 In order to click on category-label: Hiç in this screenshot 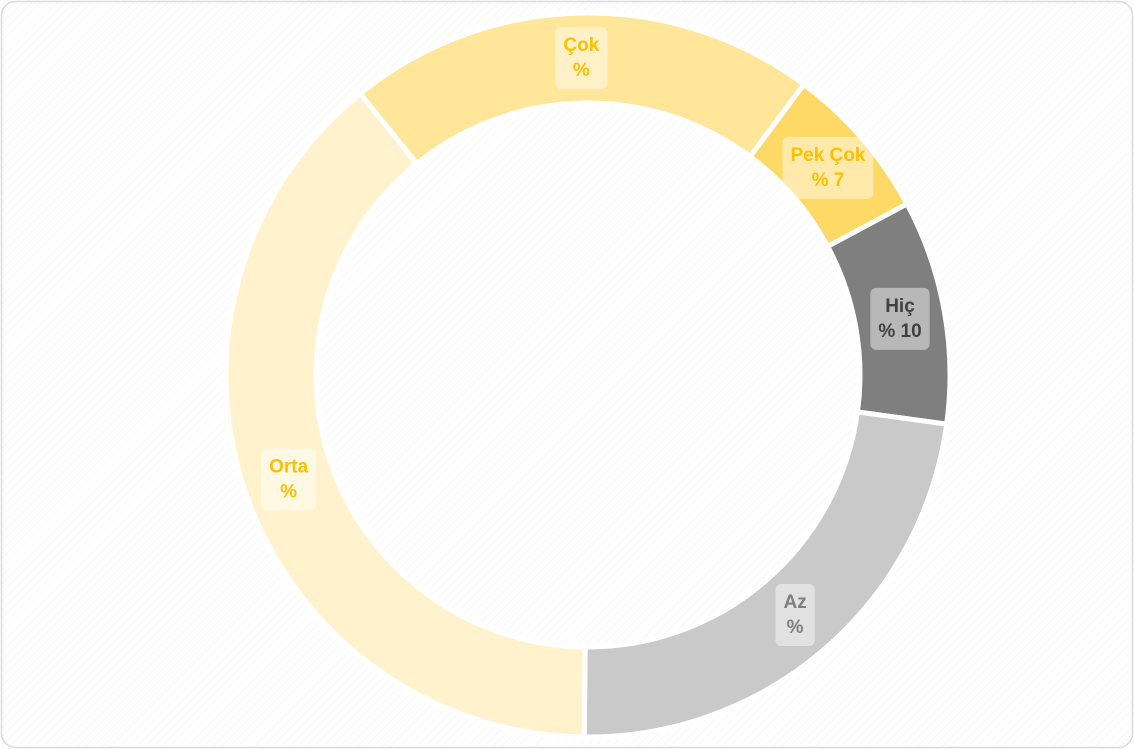, I will do `click(900, 306)`.